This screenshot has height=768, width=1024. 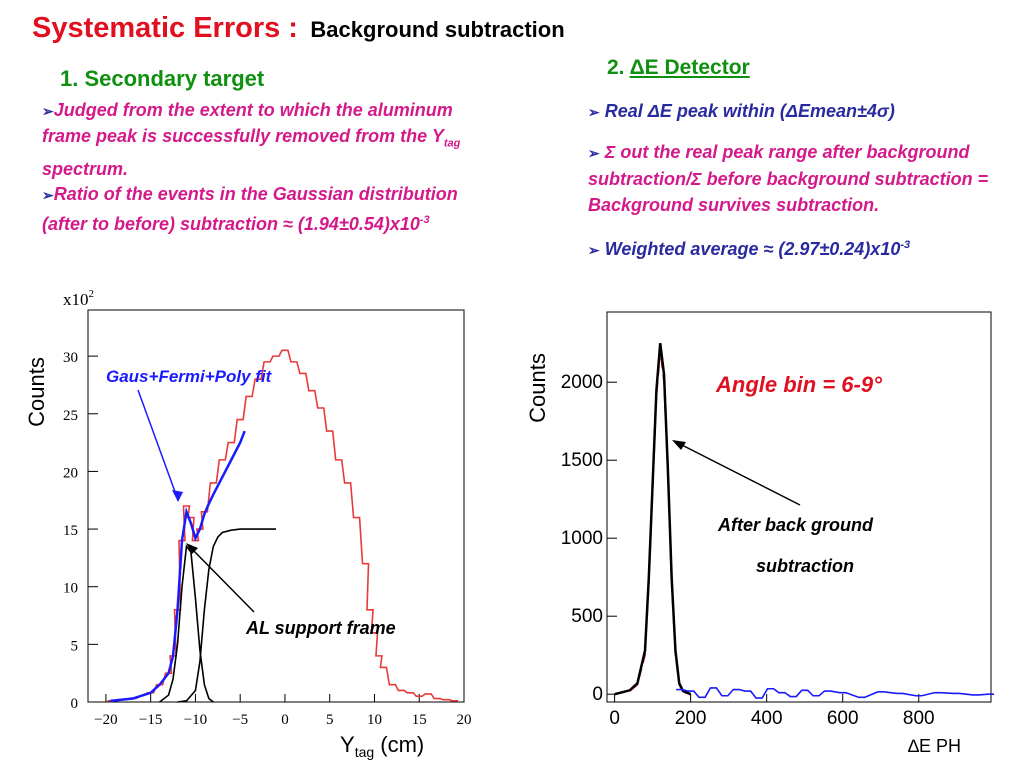 I want to click on frame-arrow-icon, so click(x=221, y=578).